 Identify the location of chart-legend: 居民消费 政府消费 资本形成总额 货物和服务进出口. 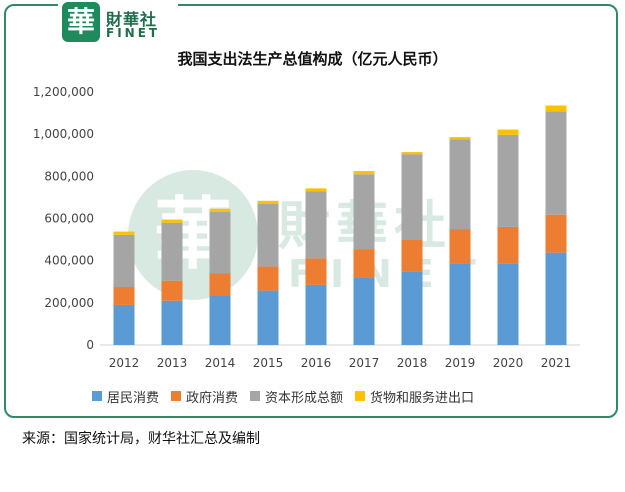
(283, 396).